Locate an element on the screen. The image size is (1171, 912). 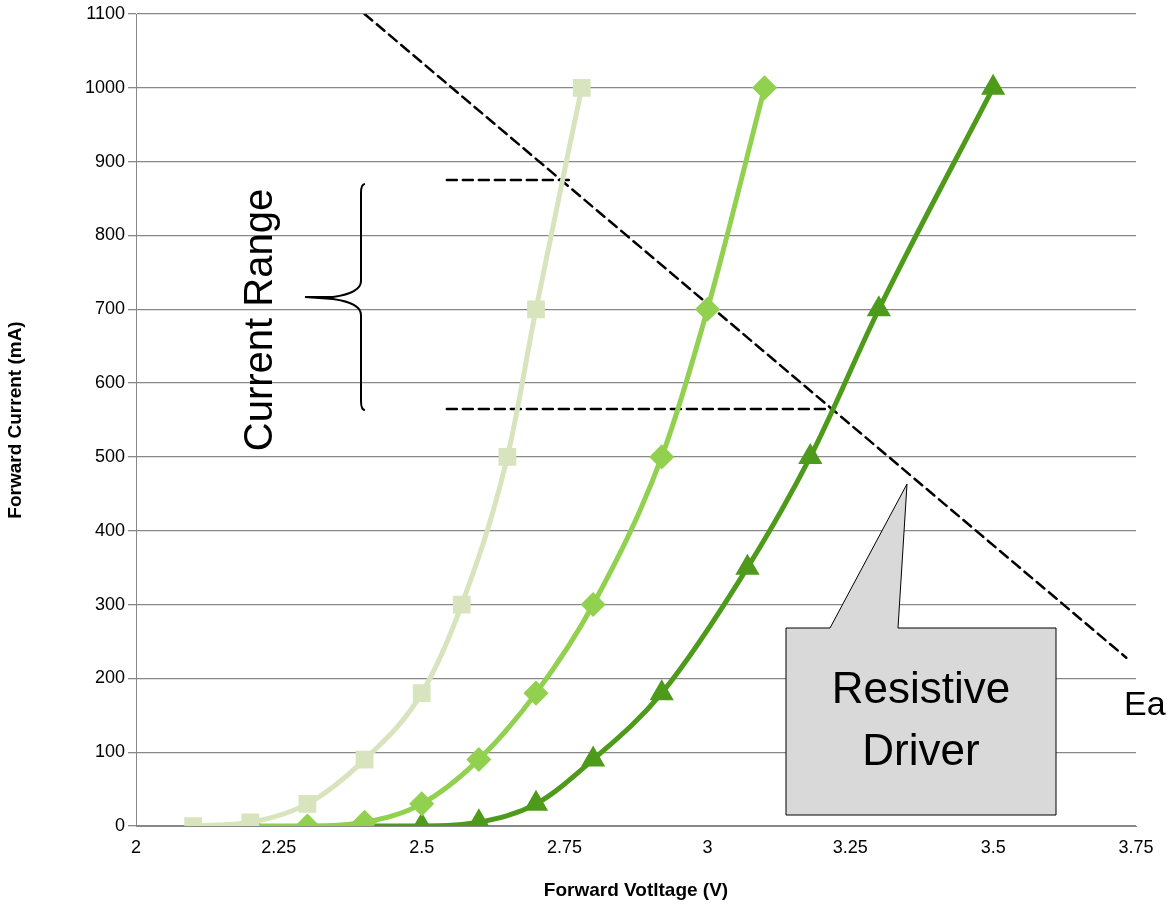
x-tick-label: 2.75 is located at coordinates (565, 846).